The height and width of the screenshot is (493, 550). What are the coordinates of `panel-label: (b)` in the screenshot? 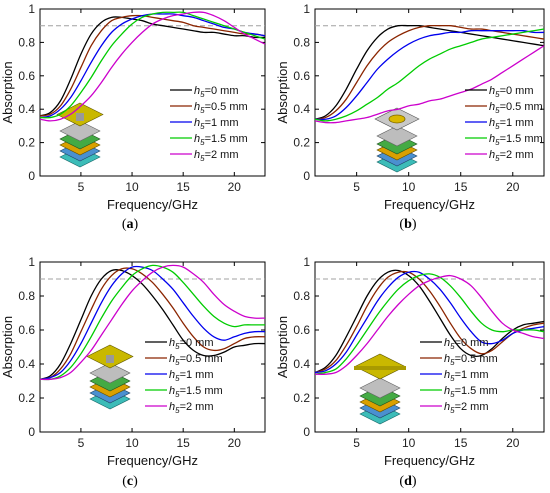 It's located at (407, 224).